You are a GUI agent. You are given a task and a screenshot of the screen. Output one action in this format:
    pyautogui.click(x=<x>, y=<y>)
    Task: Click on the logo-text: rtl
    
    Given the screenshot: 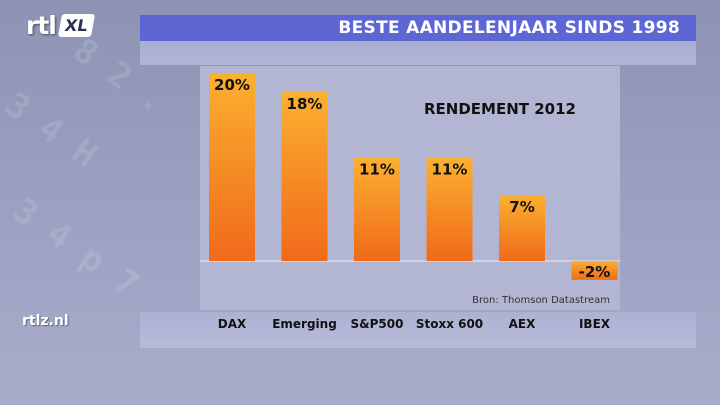 What is the action you would take?
    pyautogui.click(x=41, y=25)
    